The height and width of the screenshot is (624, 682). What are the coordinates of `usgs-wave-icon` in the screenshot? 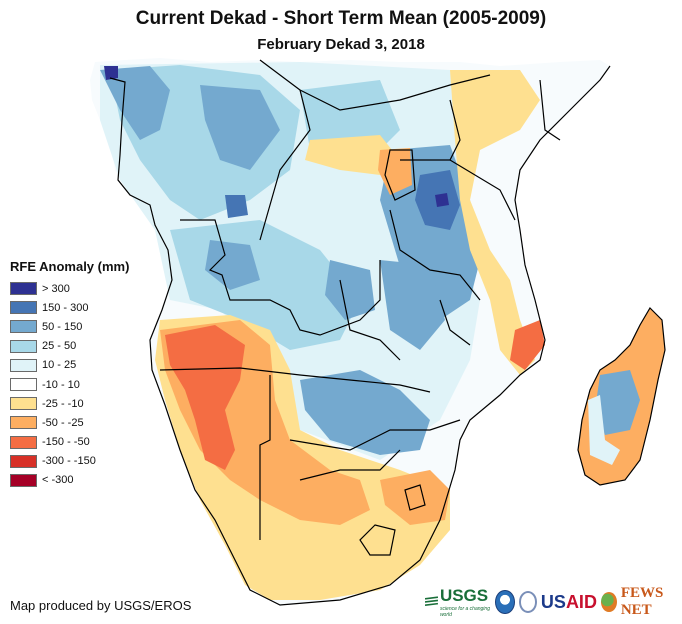 It's located at (431, 601).